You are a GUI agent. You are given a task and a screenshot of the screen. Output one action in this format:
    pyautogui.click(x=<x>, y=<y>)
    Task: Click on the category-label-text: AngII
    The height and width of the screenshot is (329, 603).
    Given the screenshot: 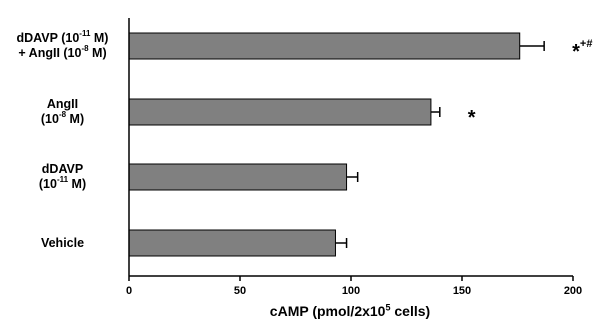 What is the action you would take?
    pyautogui.click(x=62, y=104)
    